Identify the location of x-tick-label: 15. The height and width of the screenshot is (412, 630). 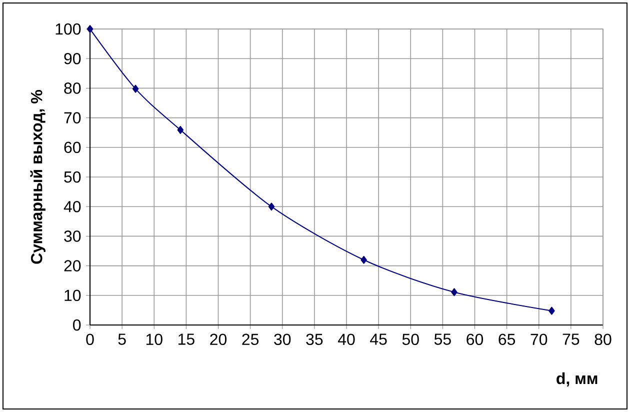
(186, 339).